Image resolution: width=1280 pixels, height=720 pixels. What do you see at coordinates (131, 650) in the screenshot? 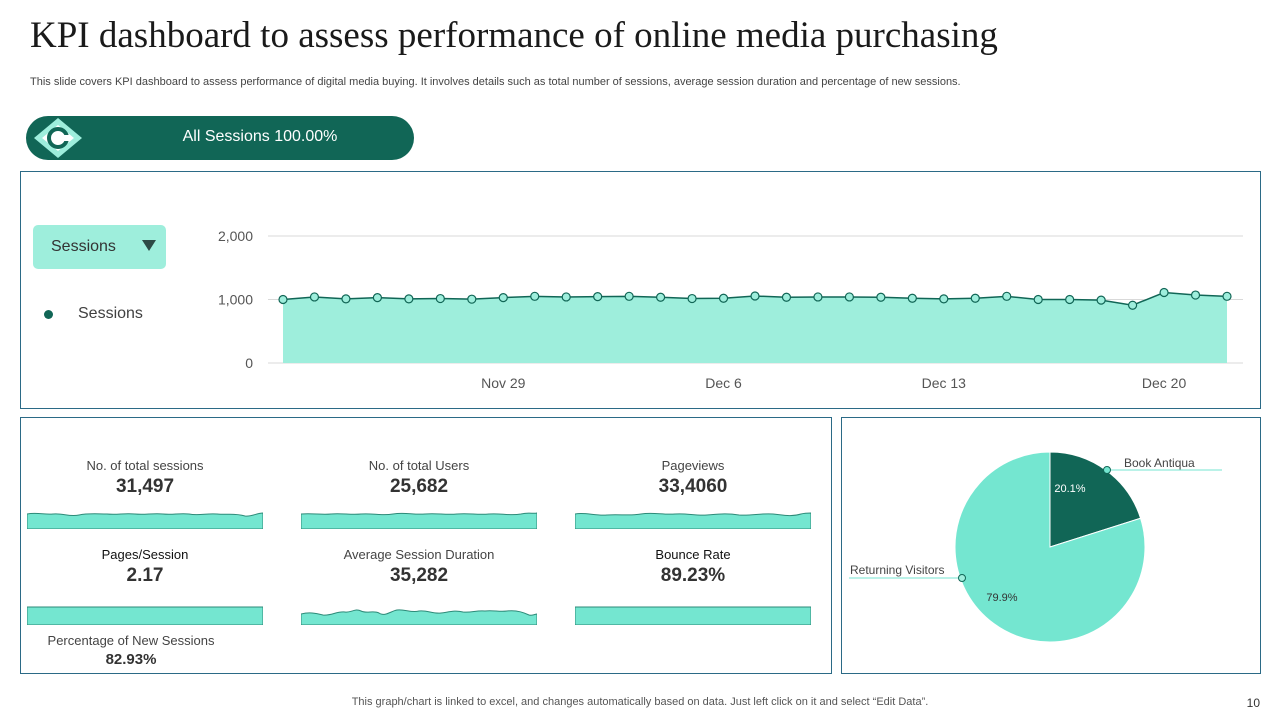
I see `kpi-new-sessions: Percentage of New Sessions 82.93%` at bounding box center [131, 650].